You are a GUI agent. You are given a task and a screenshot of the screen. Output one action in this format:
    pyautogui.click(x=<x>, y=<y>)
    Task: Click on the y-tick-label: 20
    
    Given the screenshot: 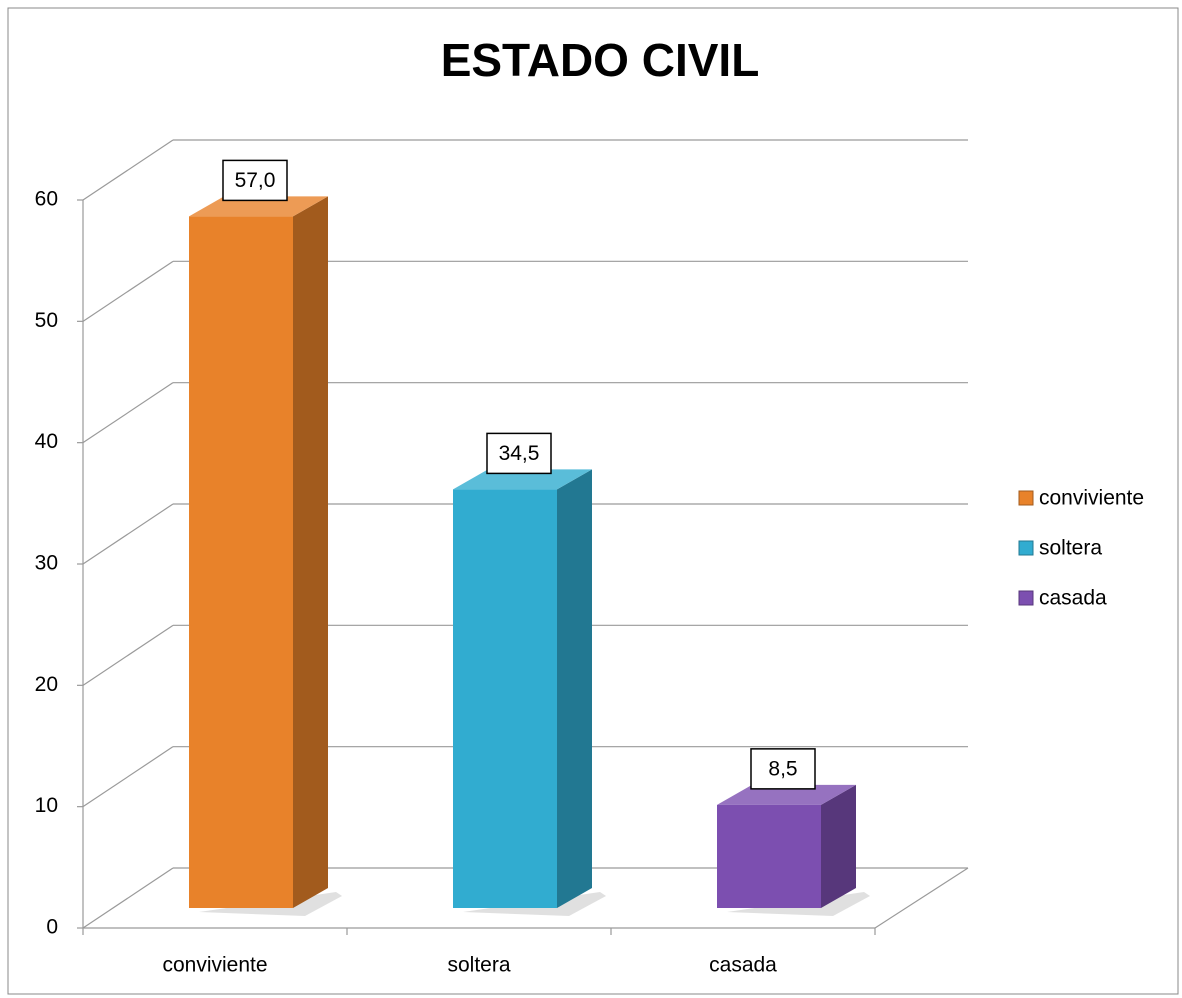 What is the action you would take?
    pyautogui.click(x=46, y=684)
    